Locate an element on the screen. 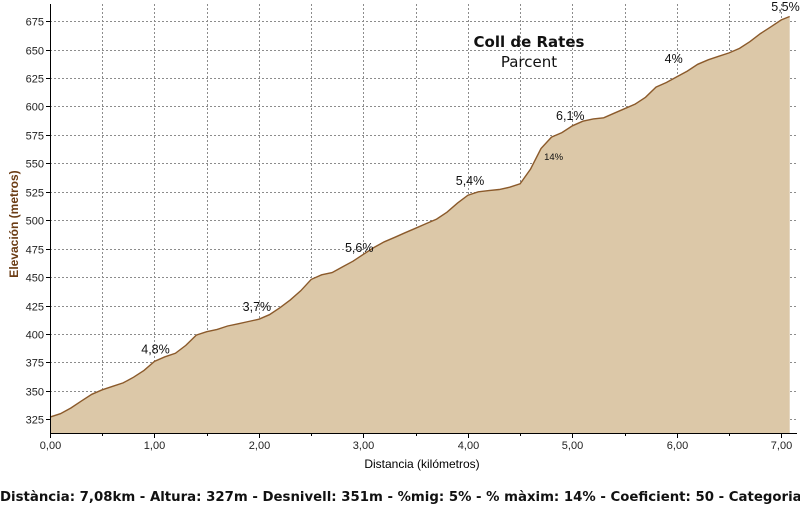 The width and height of the screenshot is (800, 527). y-axis-title: Elevación (metros) is located at coordinates (14, 223).